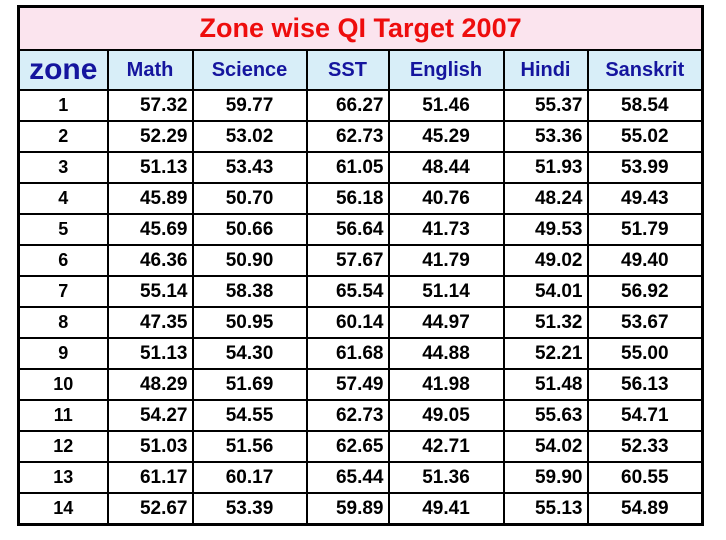  What do you see at coordinates (150, 291) in the screenshot?
I see `data-cell: 55.14` at bounding box center [150, 291].